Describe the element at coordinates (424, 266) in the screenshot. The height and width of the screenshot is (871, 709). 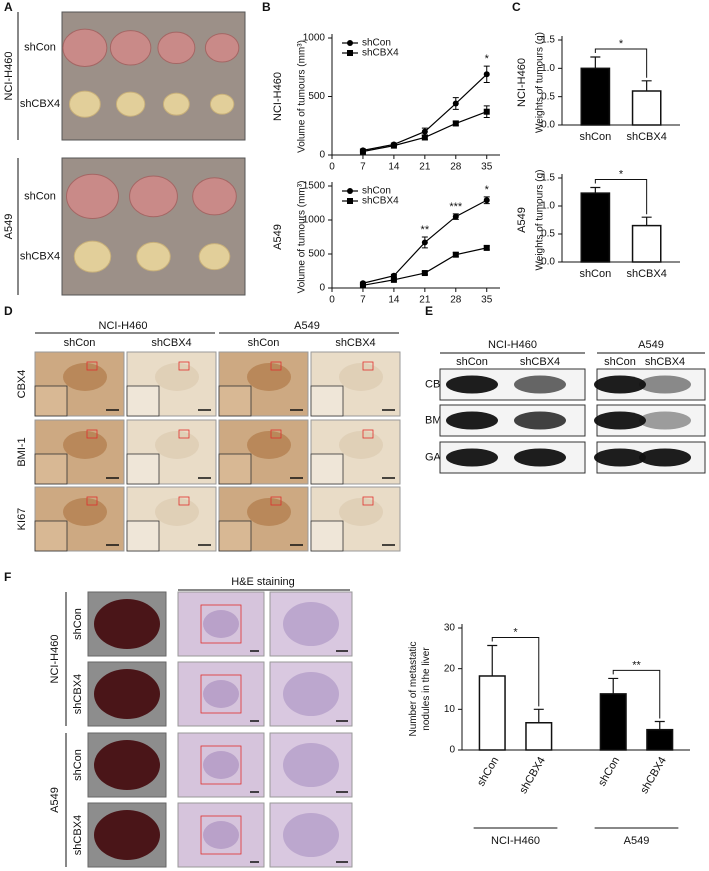
I see `series-line` at that location.